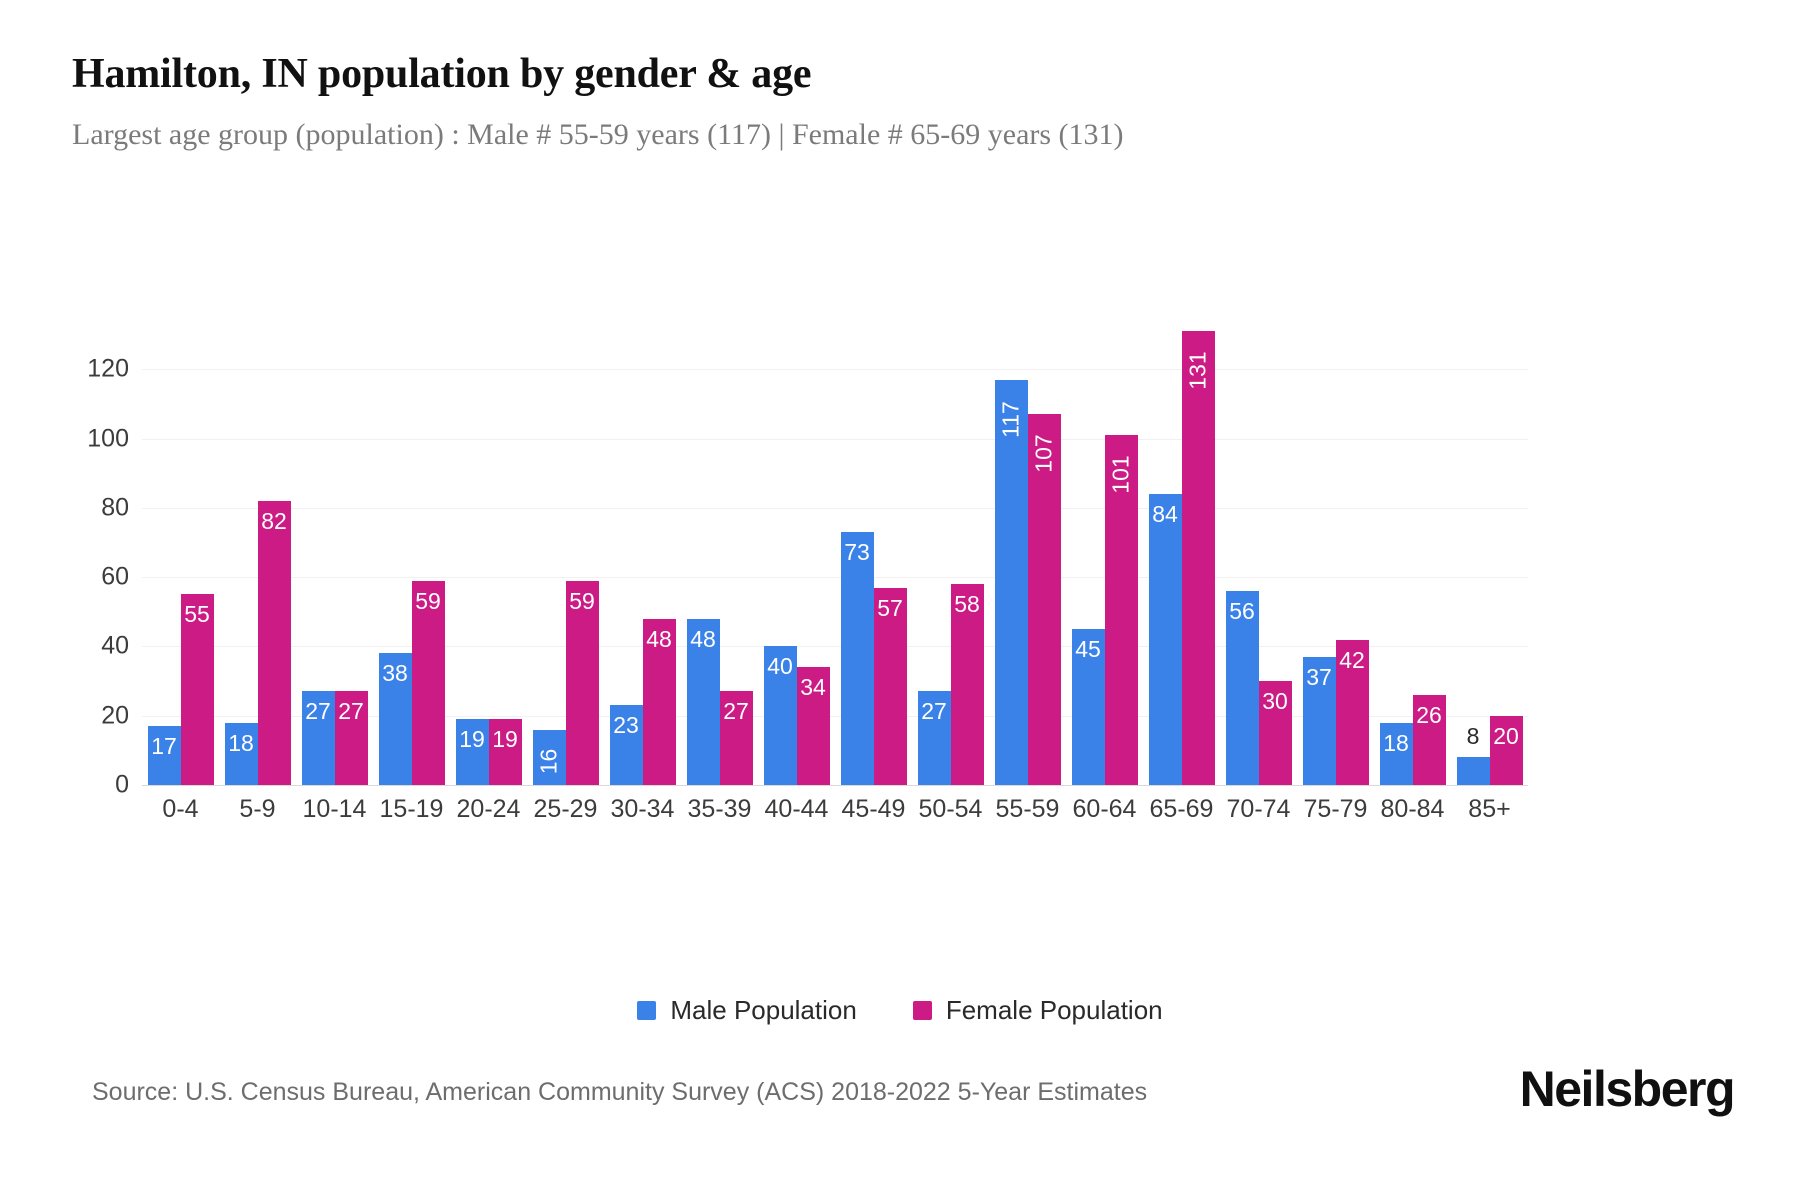 This screenshot has width=1800, height=1200. I want to click on bar-group: 40 34, so click(796, 542).